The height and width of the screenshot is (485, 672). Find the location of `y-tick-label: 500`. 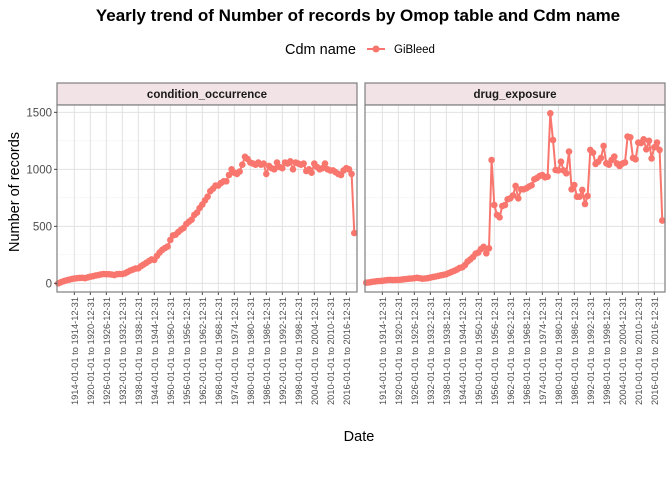

y-tick-label: 500 is located at coordinates (42, 227).